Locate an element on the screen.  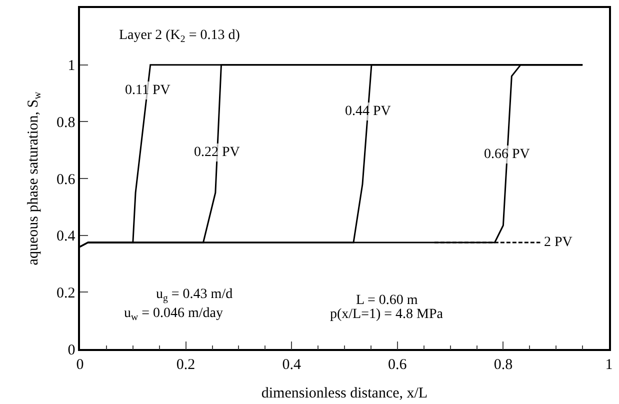
x-tick-label: 0.6 is located at coordinates (398, 364).